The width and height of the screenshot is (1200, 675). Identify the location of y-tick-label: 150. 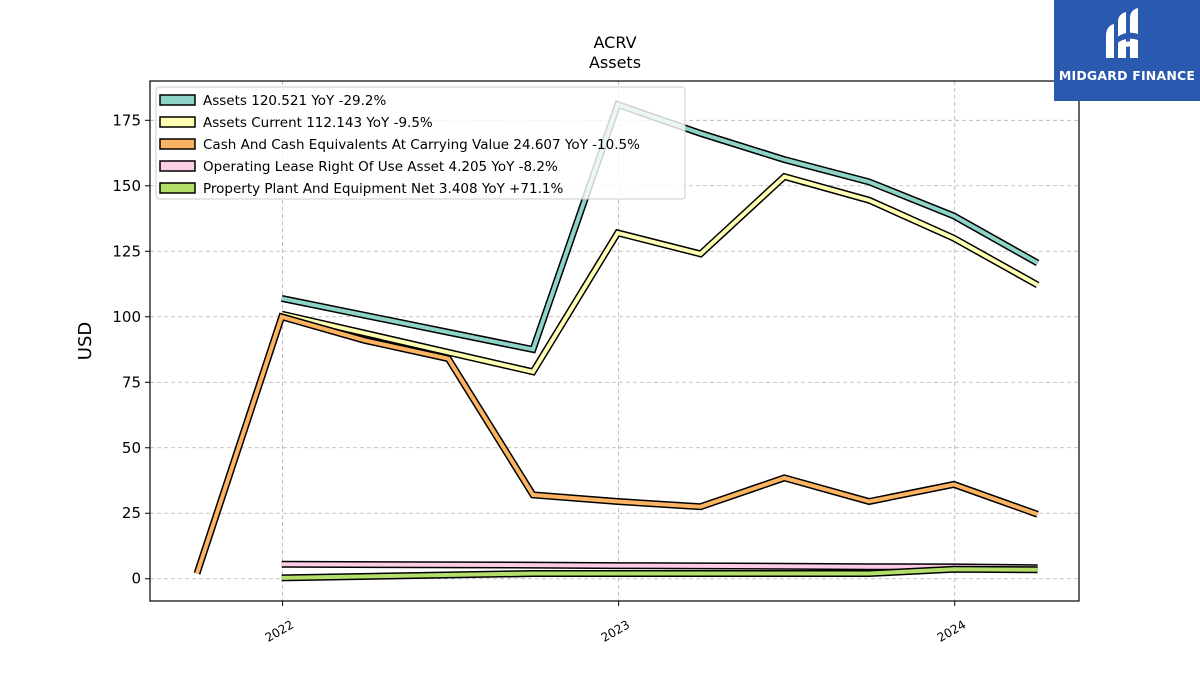
(126, 186).